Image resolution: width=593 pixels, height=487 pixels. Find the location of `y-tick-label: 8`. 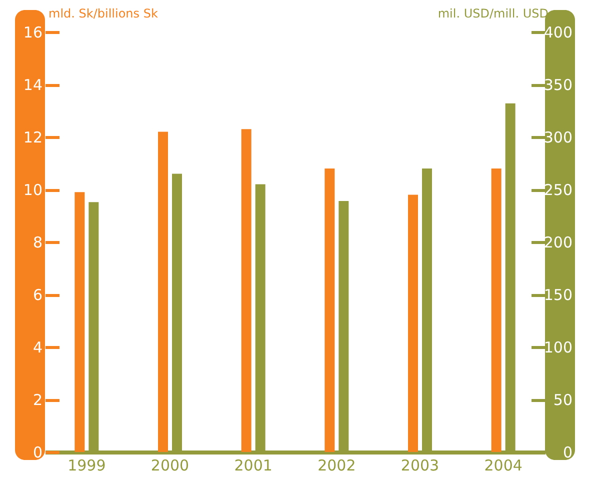

y-tick-label: 8 is located at coordinates (37, 243).